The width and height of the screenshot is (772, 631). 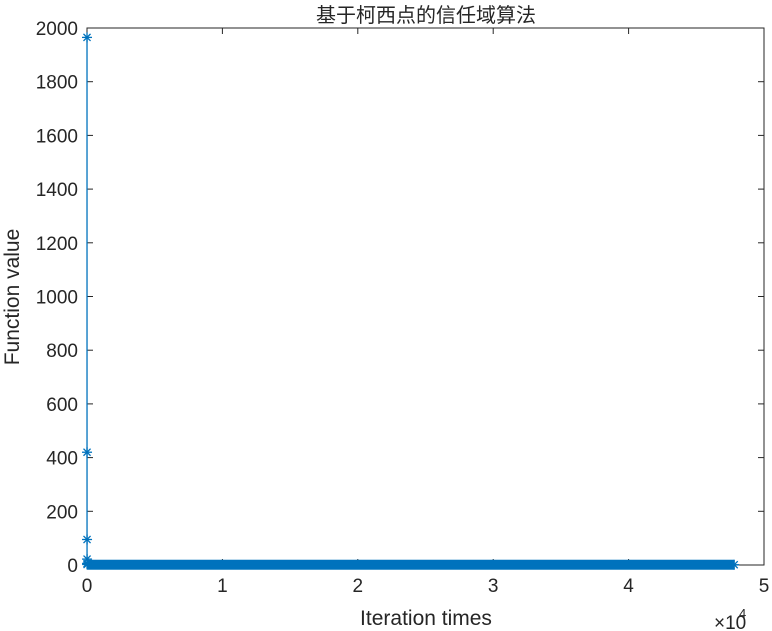 I want to click on x-tick-label: 1, so click(x=222, y=586).